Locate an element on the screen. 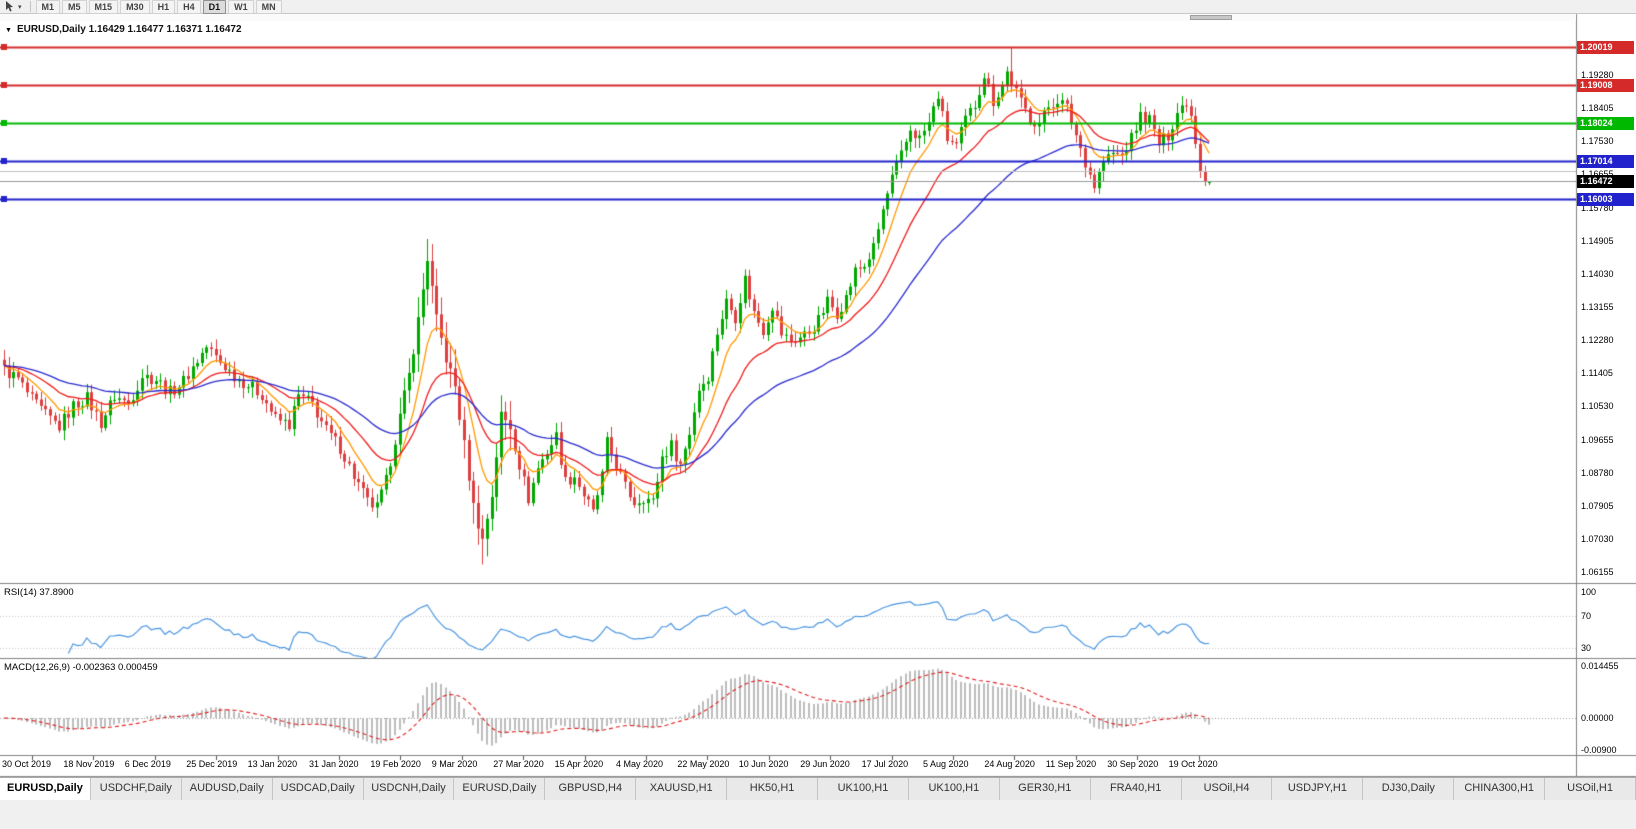 This screenshot has width=1636, height=829. date-axis-label: 9 Mar 2020 is located at coordinates (454, 764).